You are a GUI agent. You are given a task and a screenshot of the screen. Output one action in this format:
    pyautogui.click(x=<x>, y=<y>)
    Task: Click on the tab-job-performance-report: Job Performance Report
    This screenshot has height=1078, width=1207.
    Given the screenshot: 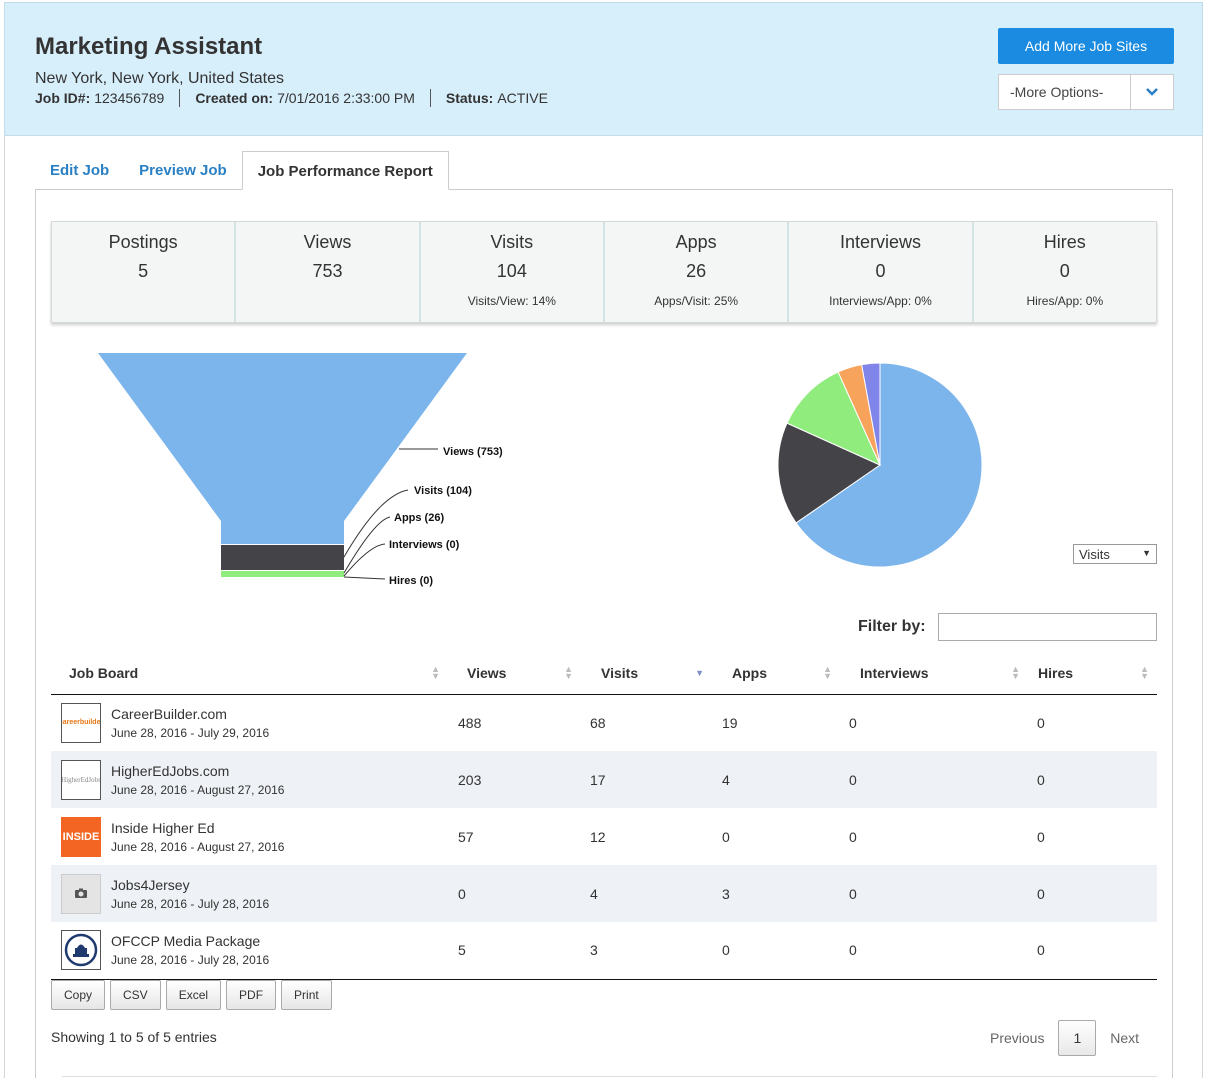 What is the action you would take?
    pyautogui.click(x=345, y=170)
    